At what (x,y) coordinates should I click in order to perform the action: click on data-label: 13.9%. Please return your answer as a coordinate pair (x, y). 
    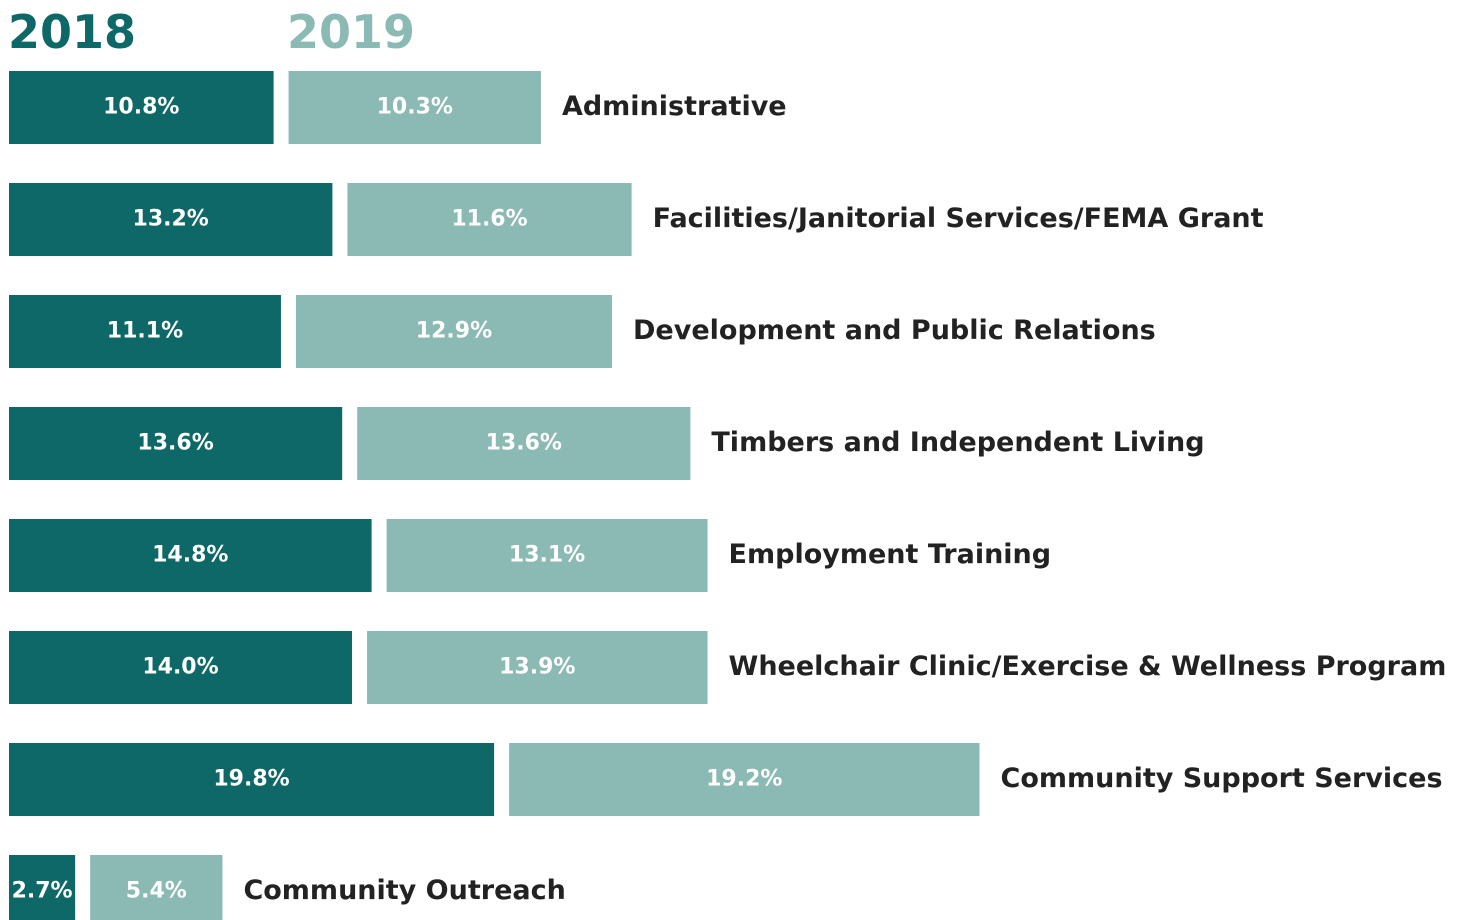
    Looking at the image, I should click on (537, 667).